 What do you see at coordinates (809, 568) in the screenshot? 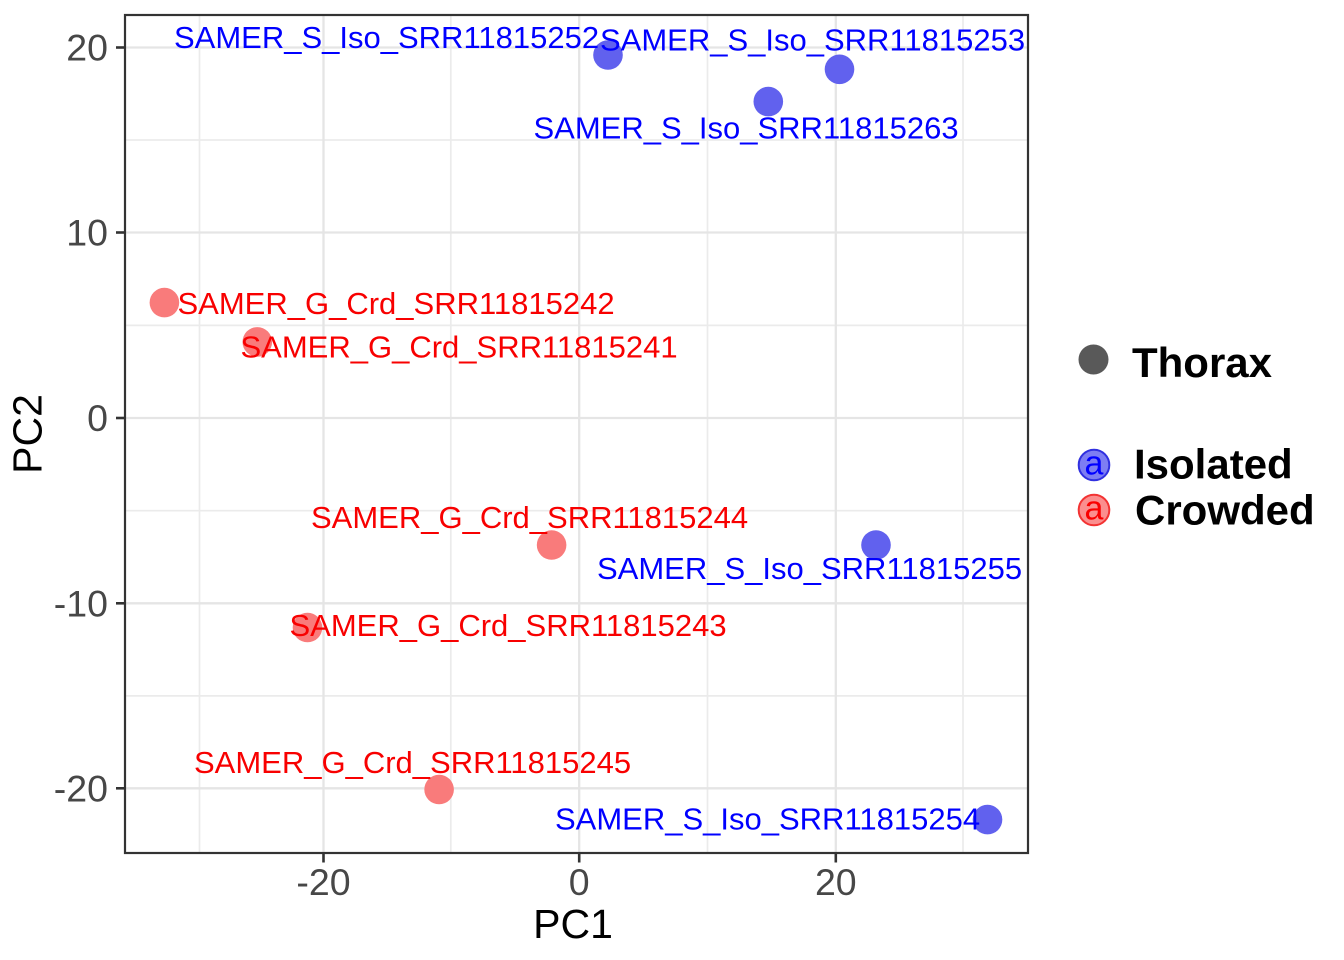
I see `svg-text: SAMER_S_Iso_SRR11815255` at bounding box center [809, 568].